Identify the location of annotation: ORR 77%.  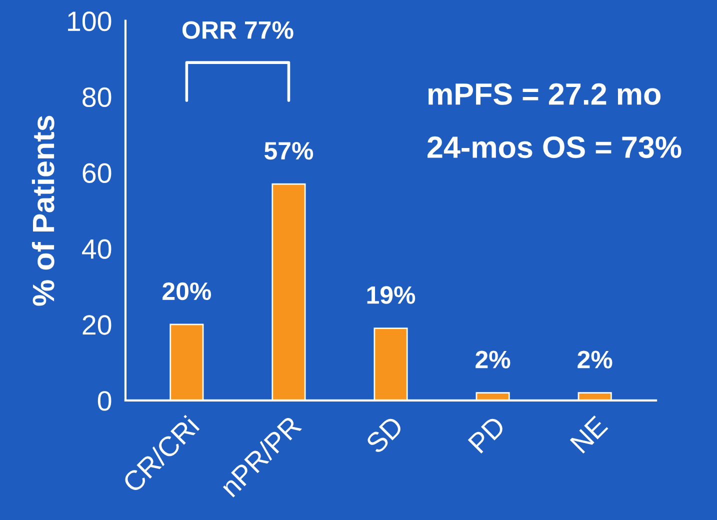
(238, 30).